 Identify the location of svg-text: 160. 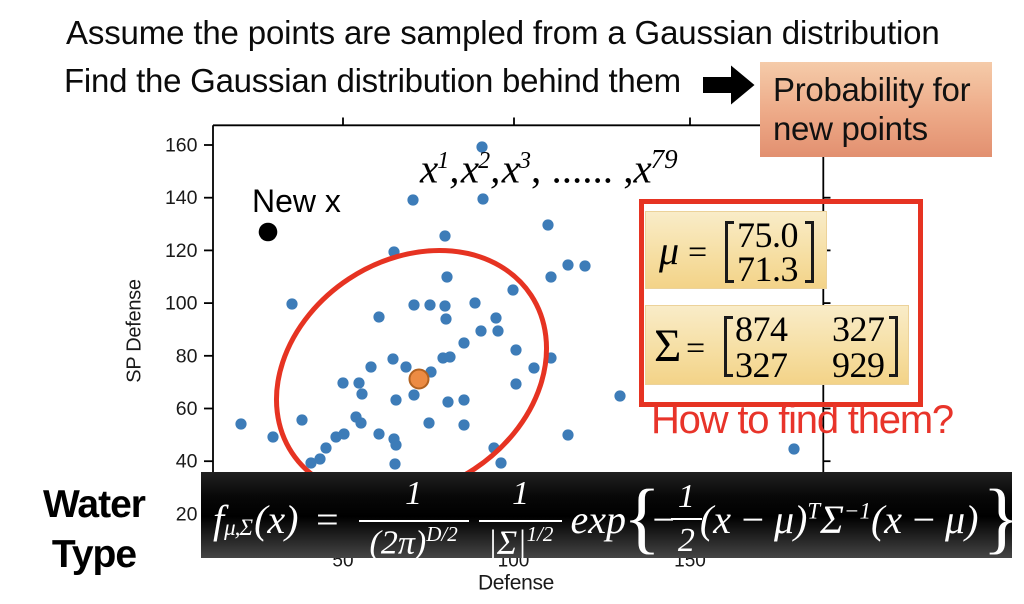
(181, 146).